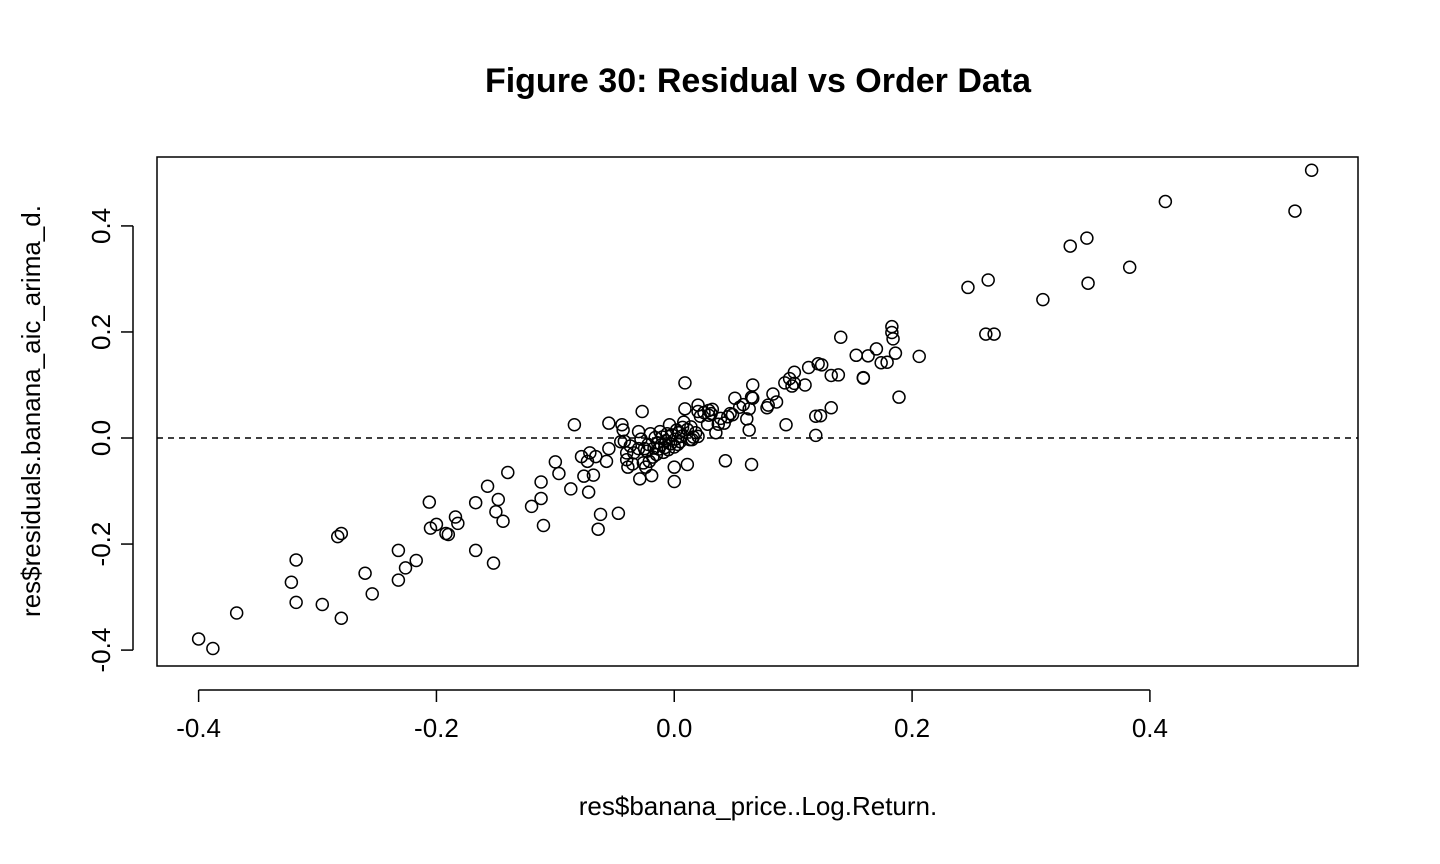 The image size is (1440, 864). What do you see at coordinates (758, 806) in the screenshot?
I see `x-axis-label: res$banana_price..Log.Return.` at bounding box center [758, 806].